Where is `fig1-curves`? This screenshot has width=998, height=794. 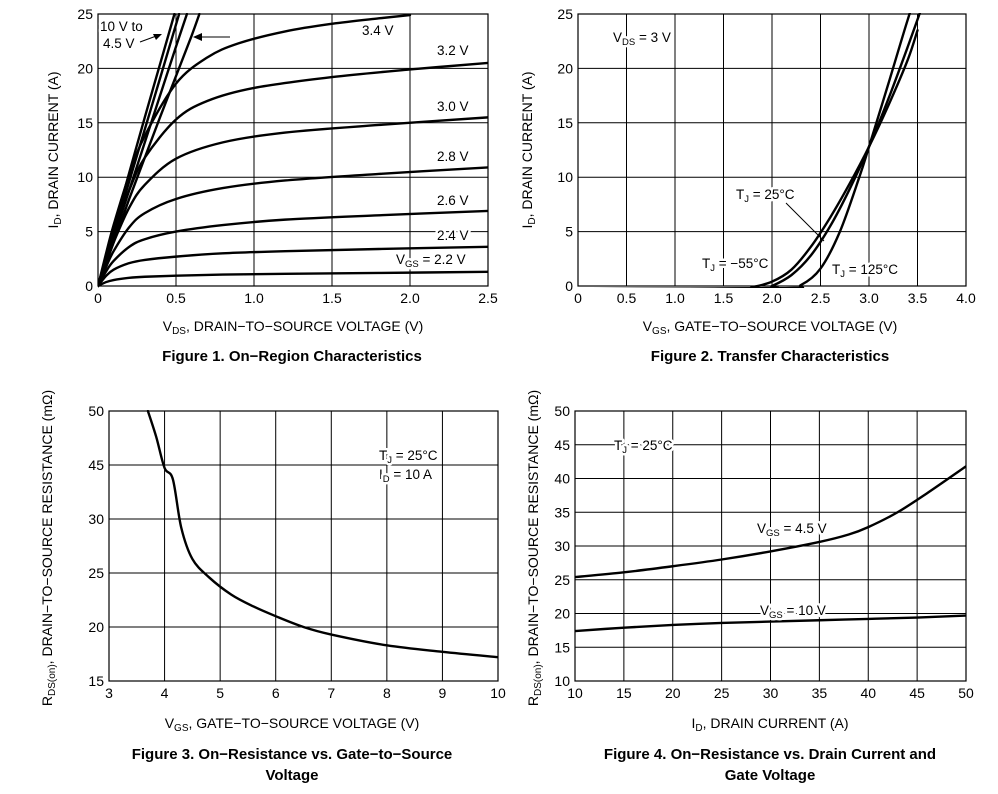 fig1-curves is located at coordinates (293, 150).